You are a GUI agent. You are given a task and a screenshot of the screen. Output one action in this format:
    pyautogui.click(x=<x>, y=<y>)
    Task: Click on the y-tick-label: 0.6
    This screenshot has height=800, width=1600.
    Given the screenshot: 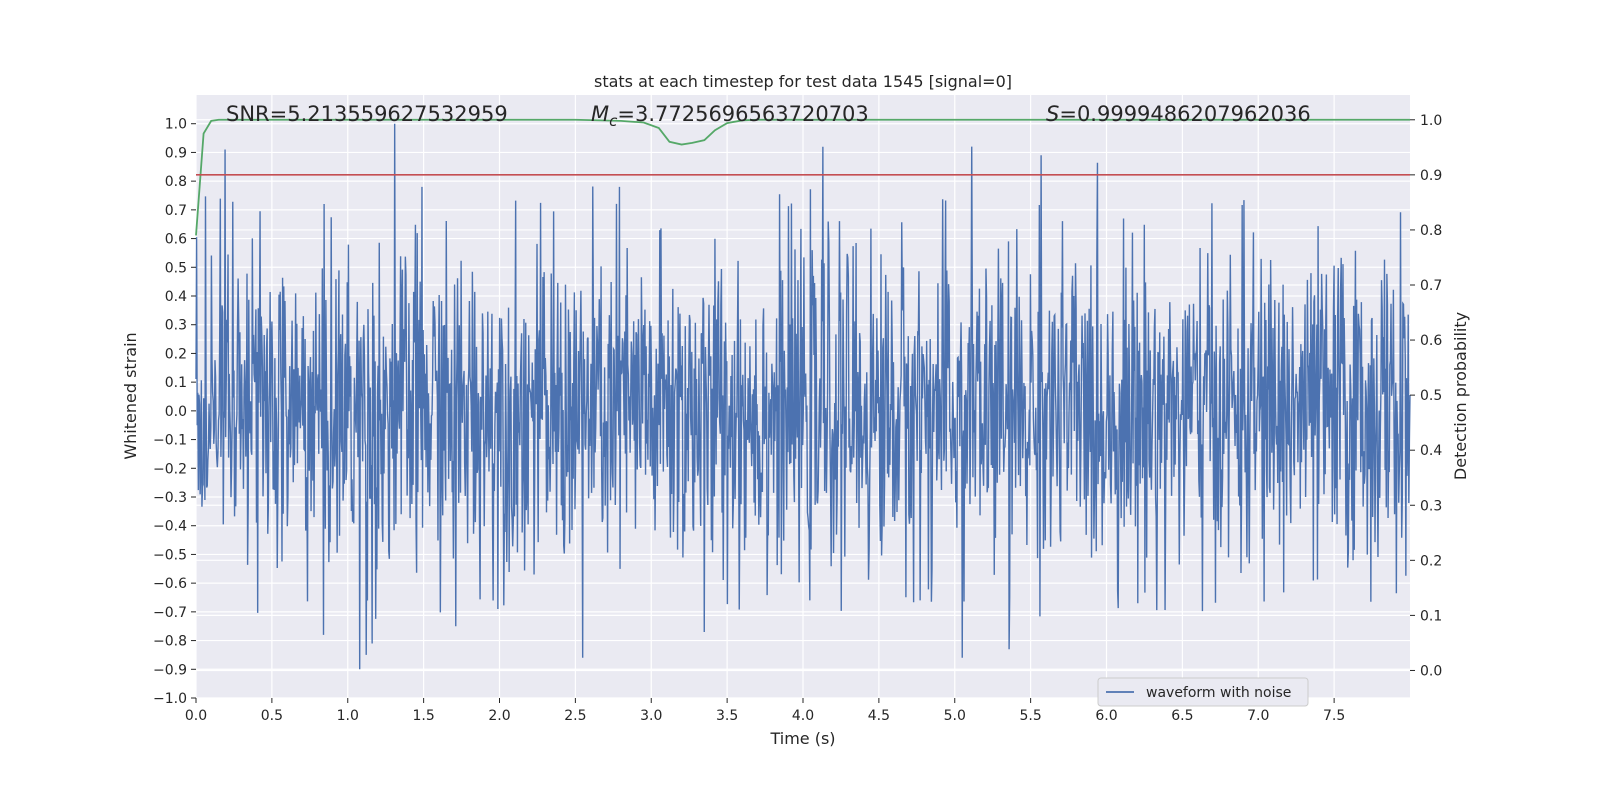 What is the action you would take?
    pyautogui.click(x=176, y=240)
    